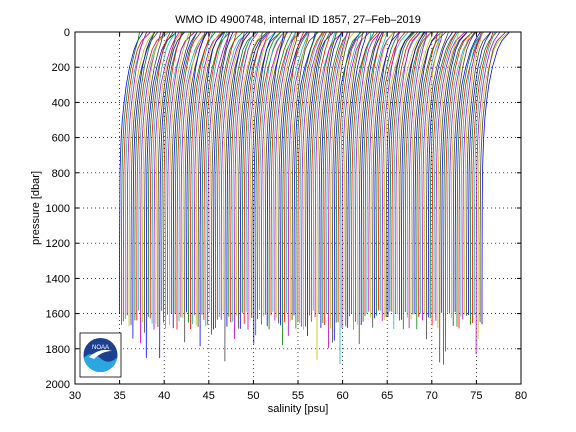 This screenshot has height=432, width=576. What do you see at coordinates (100, 355) in the screenshot?
I see `noaa-logo: NOAA` at bounding box center [100, 355].